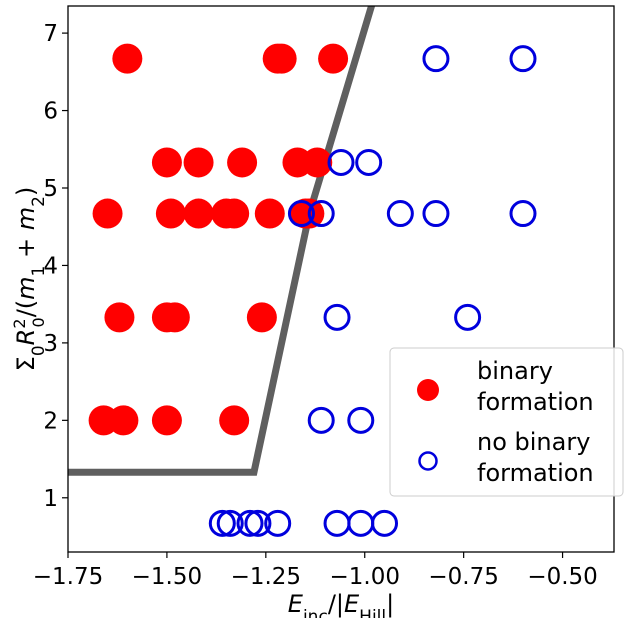  I want to click on legend-label-binary-formation-line2: formation, so click(535, 402).